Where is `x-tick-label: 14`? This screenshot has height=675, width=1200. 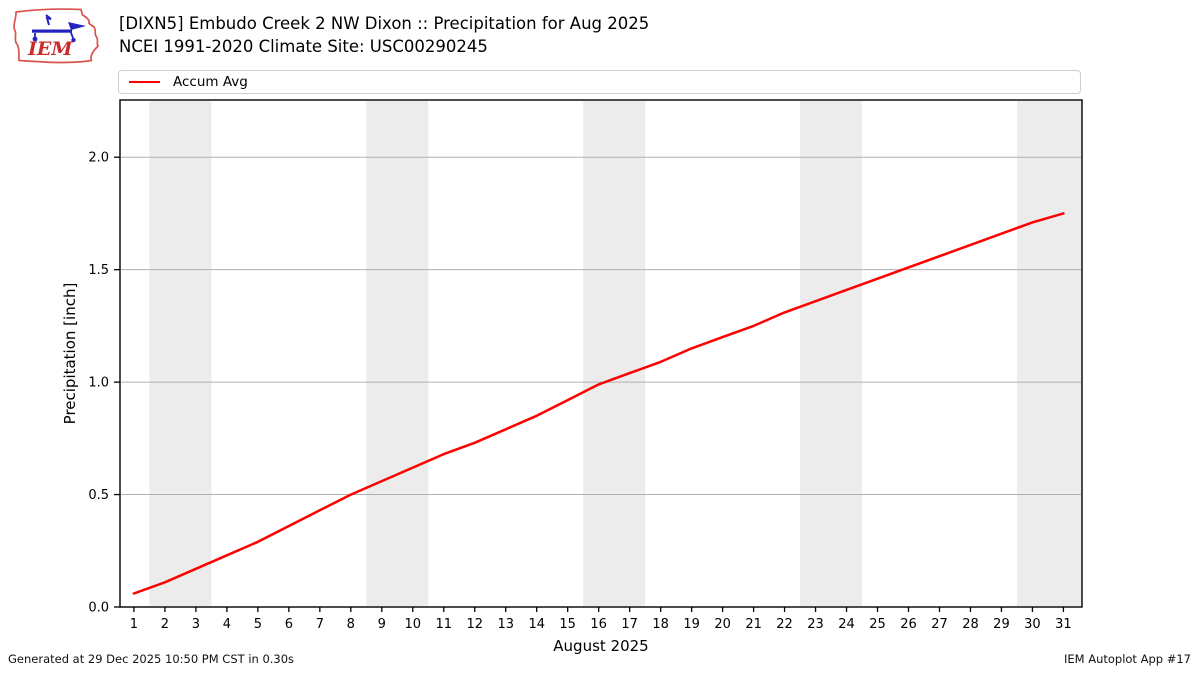 x-tick-label: 14 is located at coordinates (536, 624).